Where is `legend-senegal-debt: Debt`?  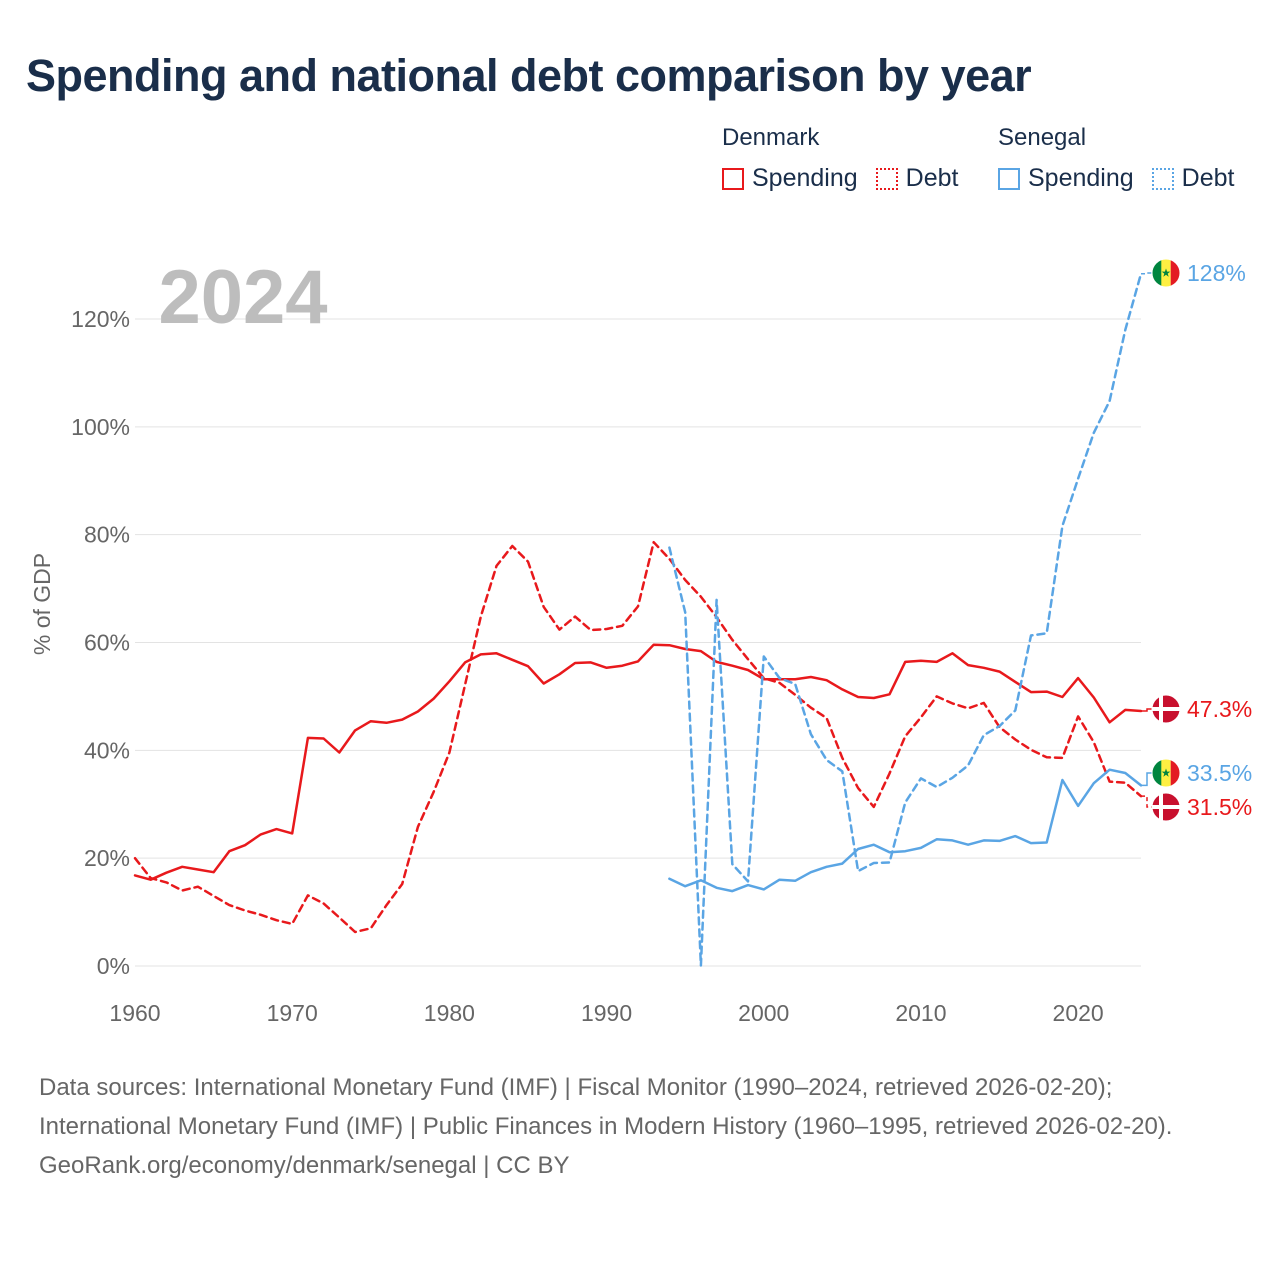 legend-senegal-debt: Debt is located at coordinates (1193, 178).